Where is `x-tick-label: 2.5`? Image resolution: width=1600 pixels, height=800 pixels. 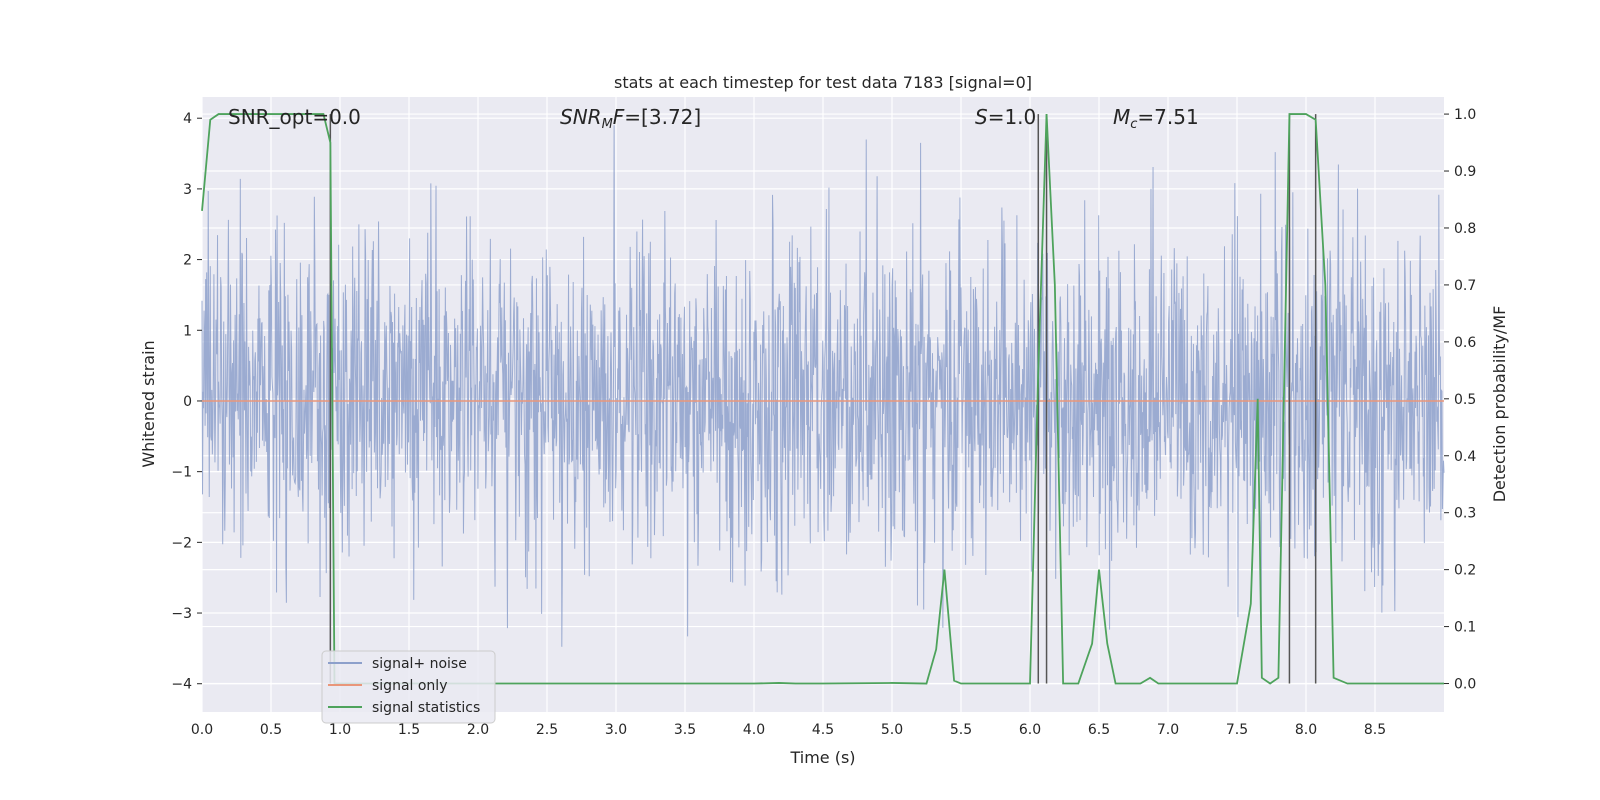
x-tick-label: 2.5 is located at coordinates (547, 730).